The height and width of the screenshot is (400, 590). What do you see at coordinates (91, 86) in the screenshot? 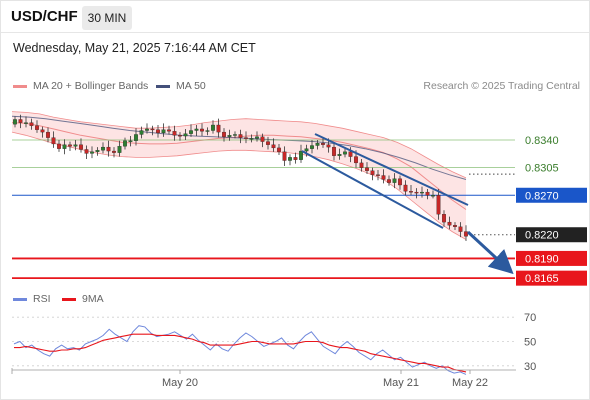
I see `legend-bollinger-label: MA 20 + Bollinger Bands` at bounding box center [91, 86].